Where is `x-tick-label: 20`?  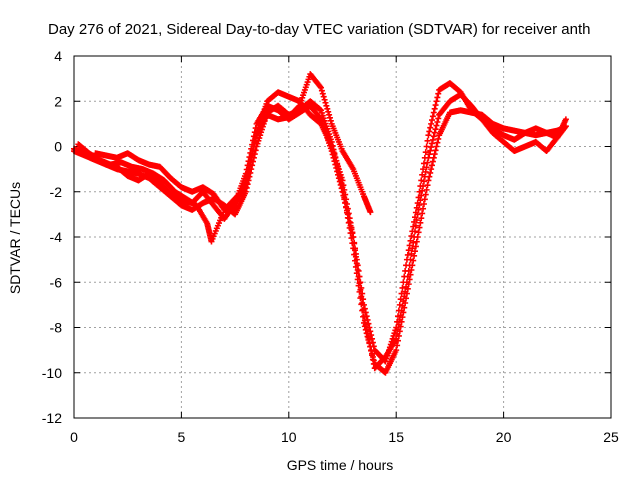
x-tick-label: 20 is located at coordinates (504, 437).